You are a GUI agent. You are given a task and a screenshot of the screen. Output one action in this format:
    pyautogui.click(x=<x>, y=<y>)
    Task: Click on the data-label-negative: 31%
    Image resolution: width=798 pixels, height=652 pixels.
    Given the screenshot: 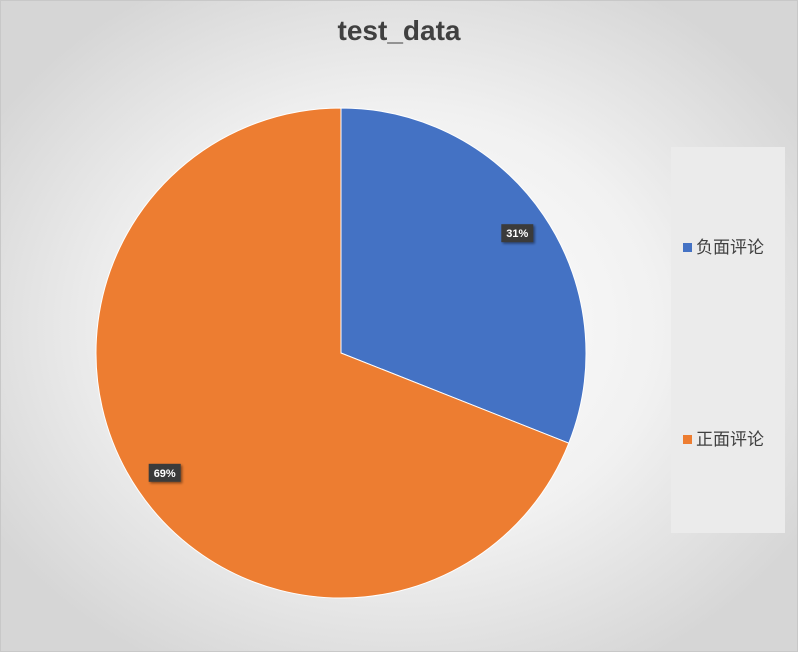 What is the action you would take?
    pyautogui.click(x=517, y=233)
    